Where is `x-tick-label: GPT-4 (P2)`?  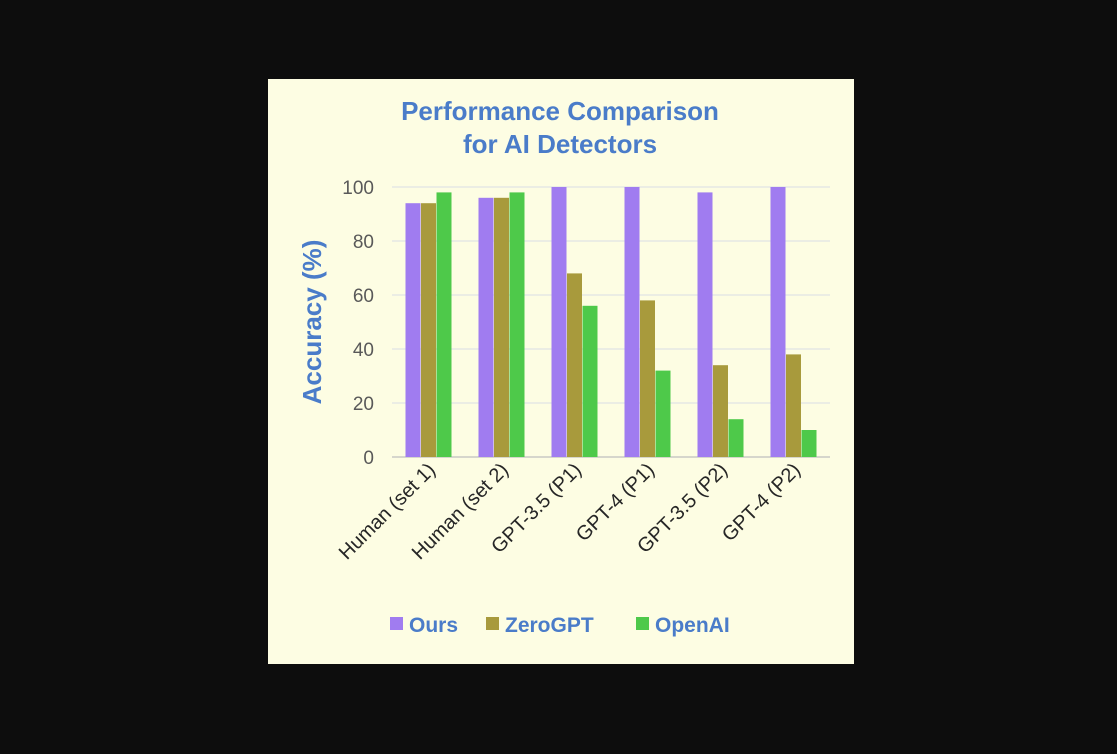 x-tick-label: GPT-4 (P2) is located at coordinates (761, 502).